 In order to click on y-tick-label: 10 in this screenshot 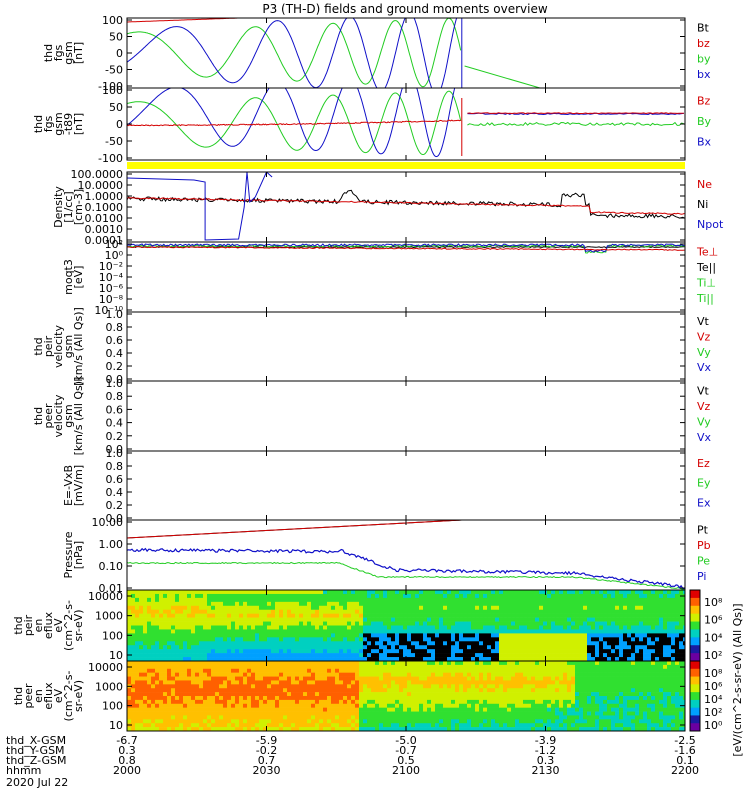, I will do `click(116, 725)`.